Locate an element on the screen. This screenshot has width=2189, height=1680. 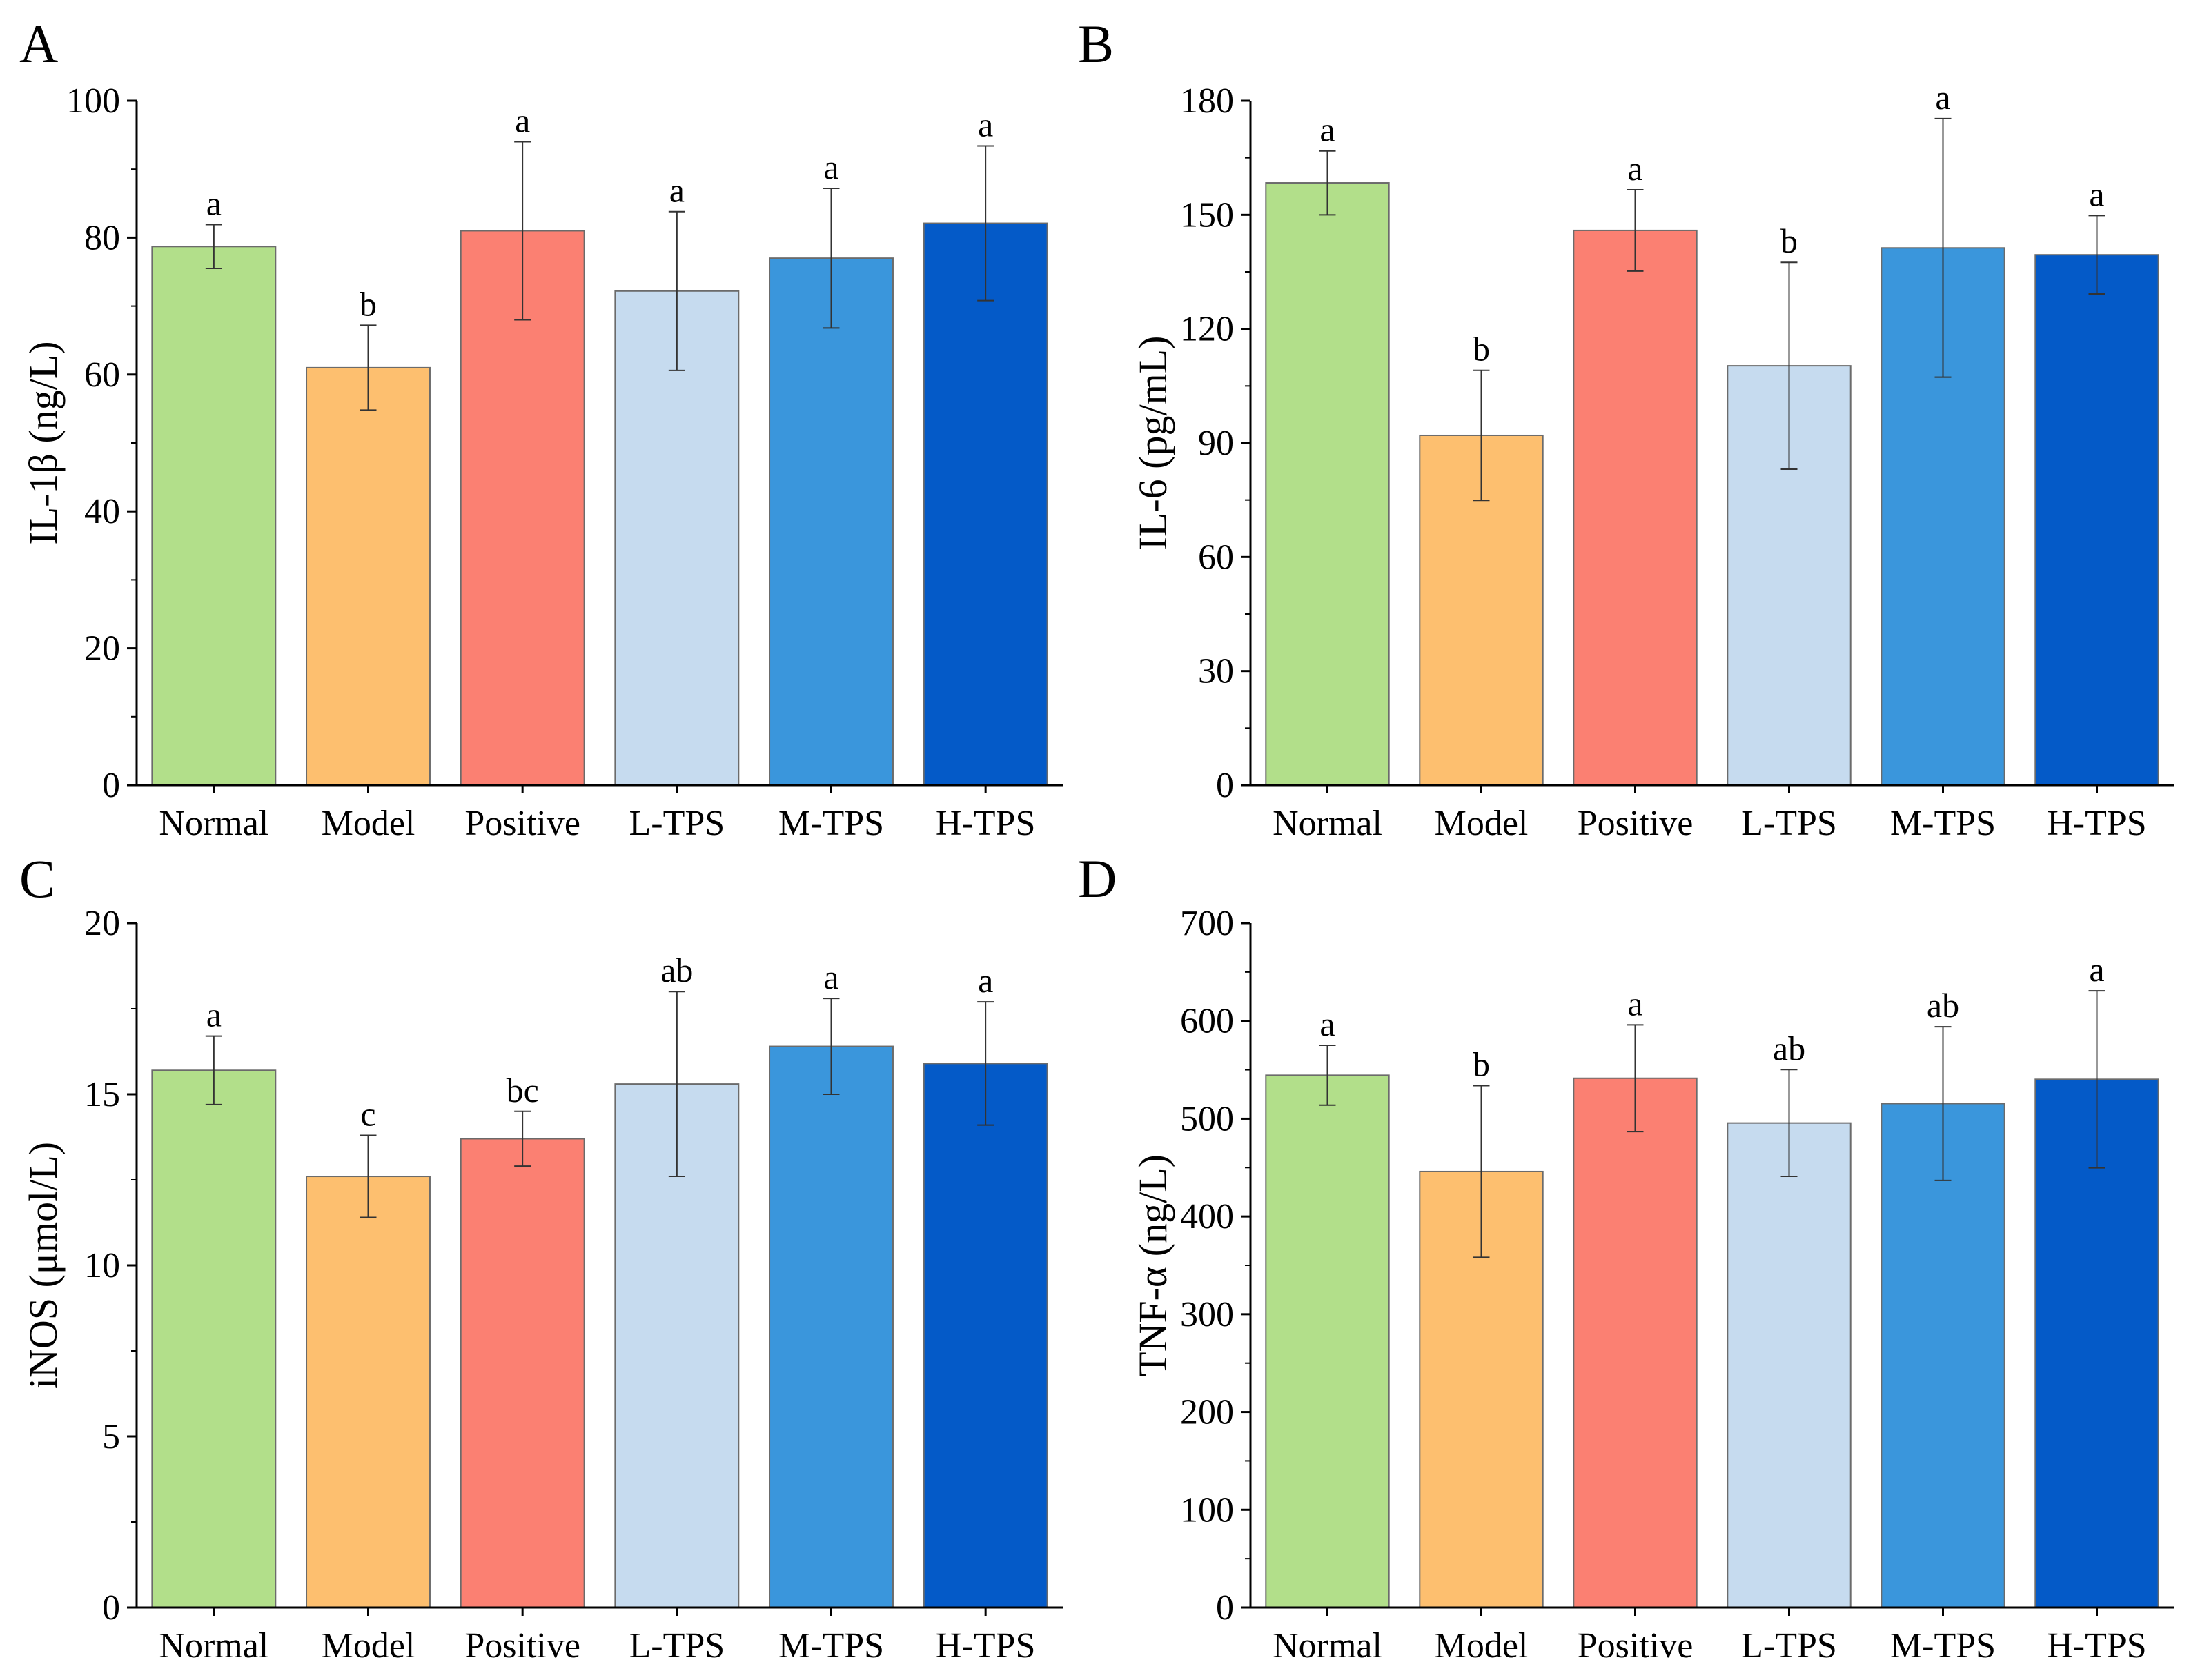
y-tick-label: 700 is located at coordinates (1207, 923).